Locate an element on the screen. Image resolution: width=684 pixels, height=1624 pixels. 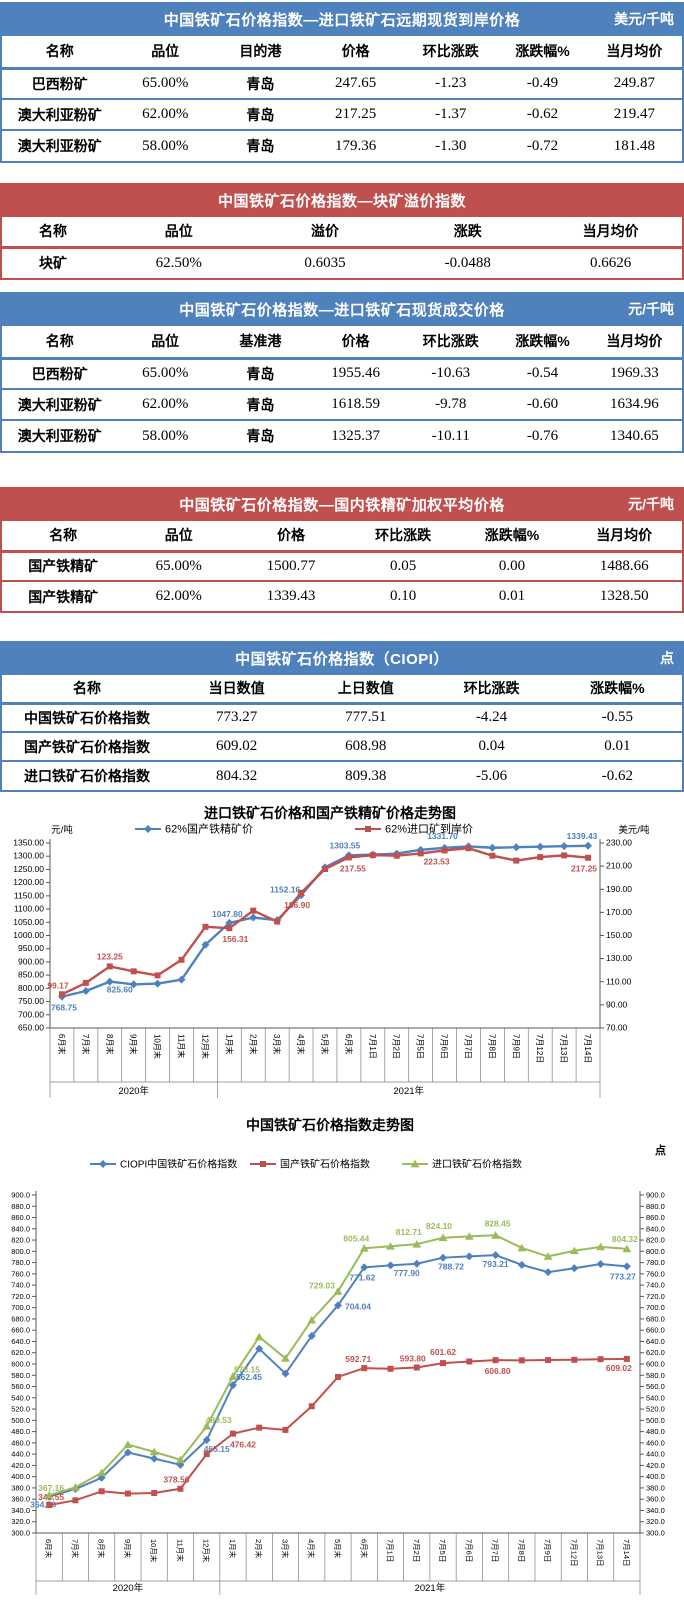
data-label: 606.80 is located at coordinates (498, 1371).